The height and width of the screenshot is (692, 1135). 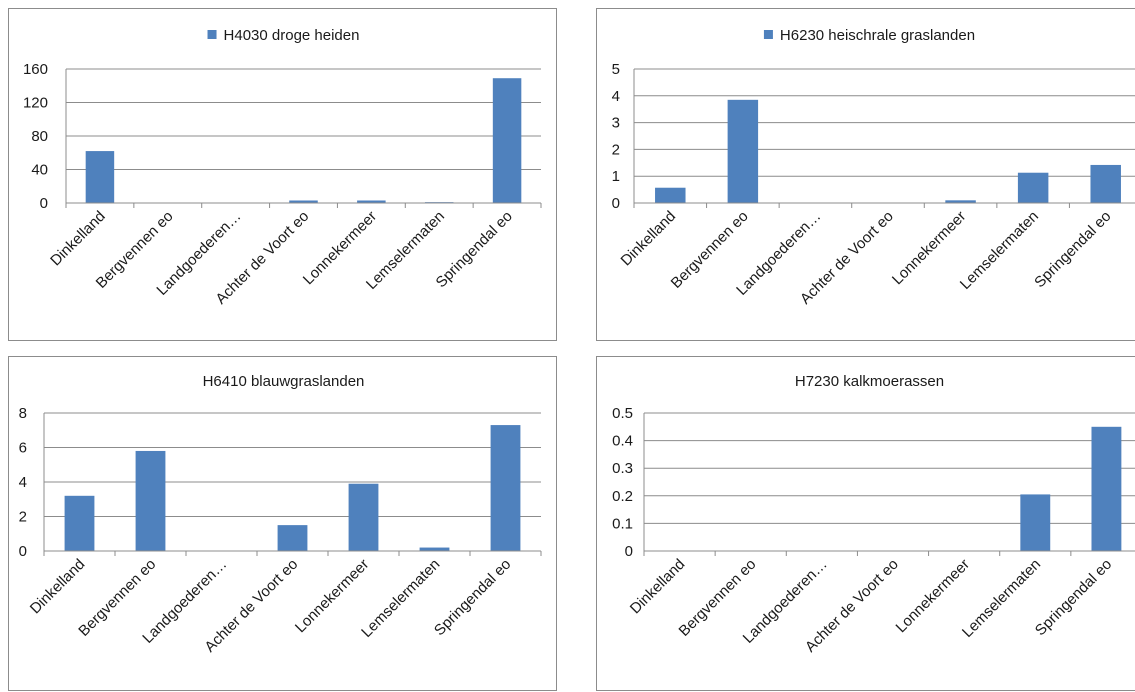 What do you see at coordinates (622, 413) in the screenshot?
I see `y-tick-label: 0.5` at bounding box center [622, 413].